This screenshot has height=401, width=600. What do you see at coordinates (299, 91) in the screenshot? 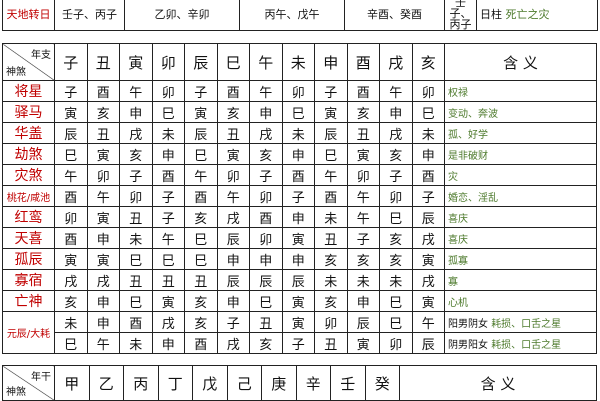
I see `data-row: 将星子酉午卯子酉午卯子酉午卯权禄` at bounding box center [299, 91].